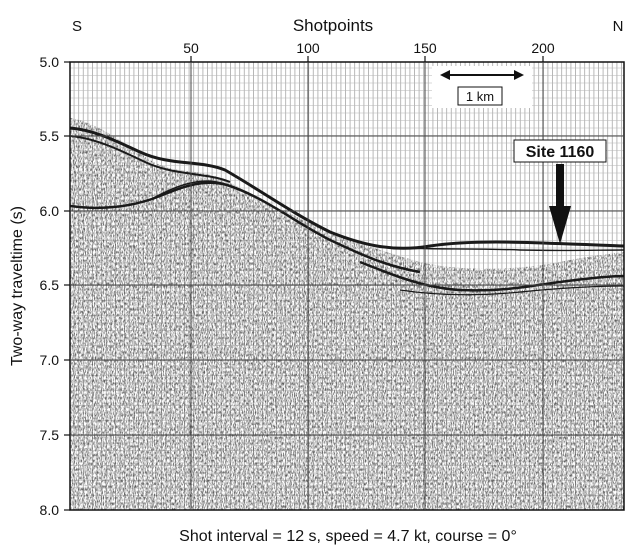  I want to click on scale-bar-label: 1 km, so click(480, 96).